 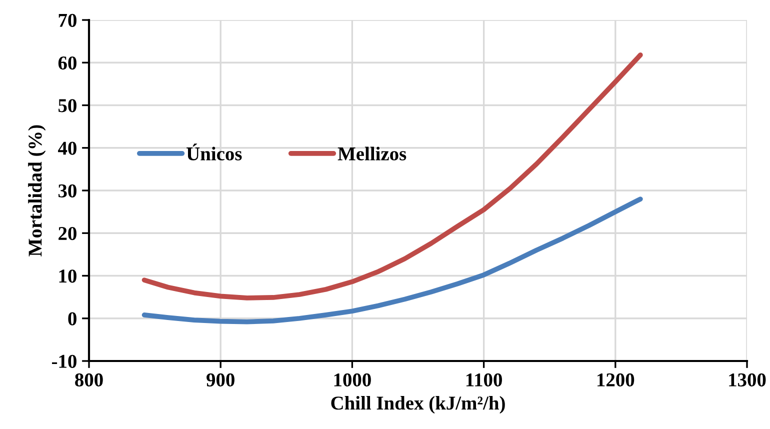 I want to click on y-tick-label: 30, so click(x=67, y=191).